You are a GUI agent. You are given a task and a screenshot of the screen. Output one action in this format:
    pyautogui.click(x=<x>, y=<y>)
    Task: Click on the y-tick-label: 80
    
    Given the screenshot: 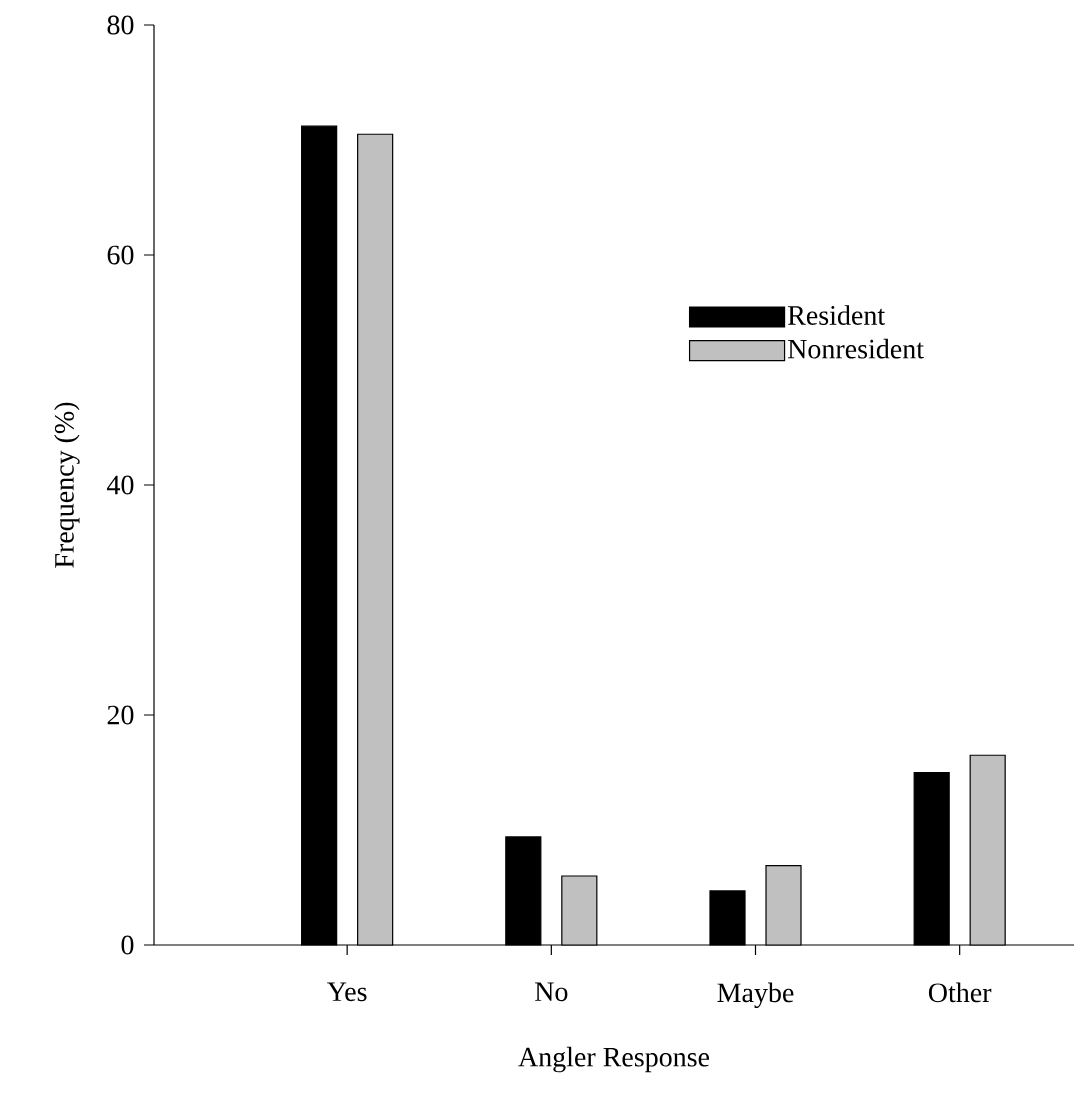 What is the action you would take?
    pyautogui.click(x=120, y=25)
    